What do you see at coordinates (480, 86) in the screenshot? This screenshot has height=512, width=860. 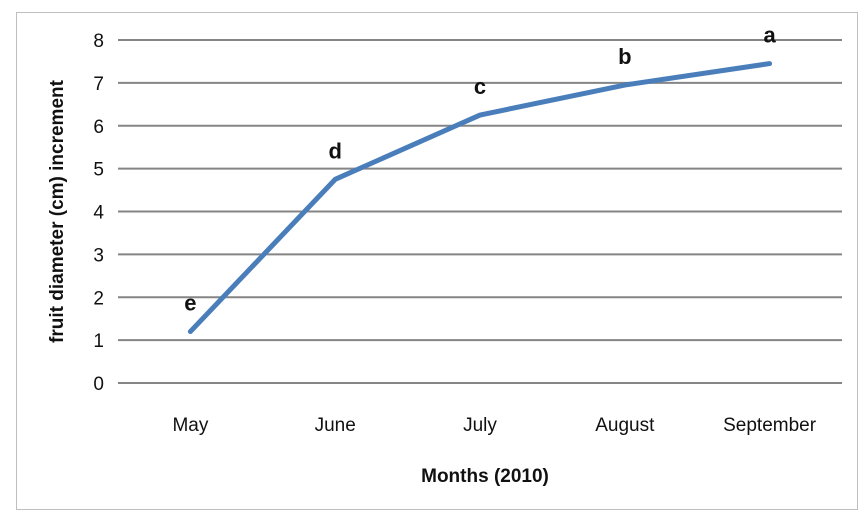 I see `point-label-c: c` at bounding box center [480, 86].